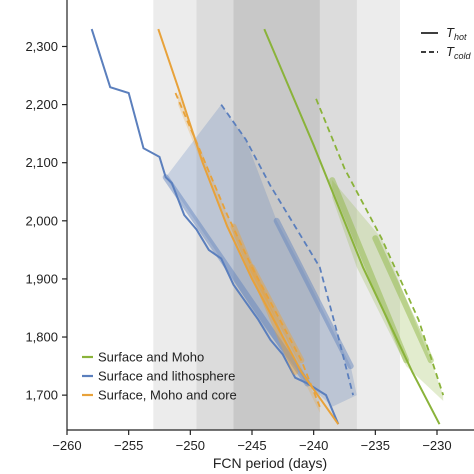 Image resolution: width=474 pixels, height=474 pixels. I want to click on y-tick-label: 2,000, so click(41, 220).